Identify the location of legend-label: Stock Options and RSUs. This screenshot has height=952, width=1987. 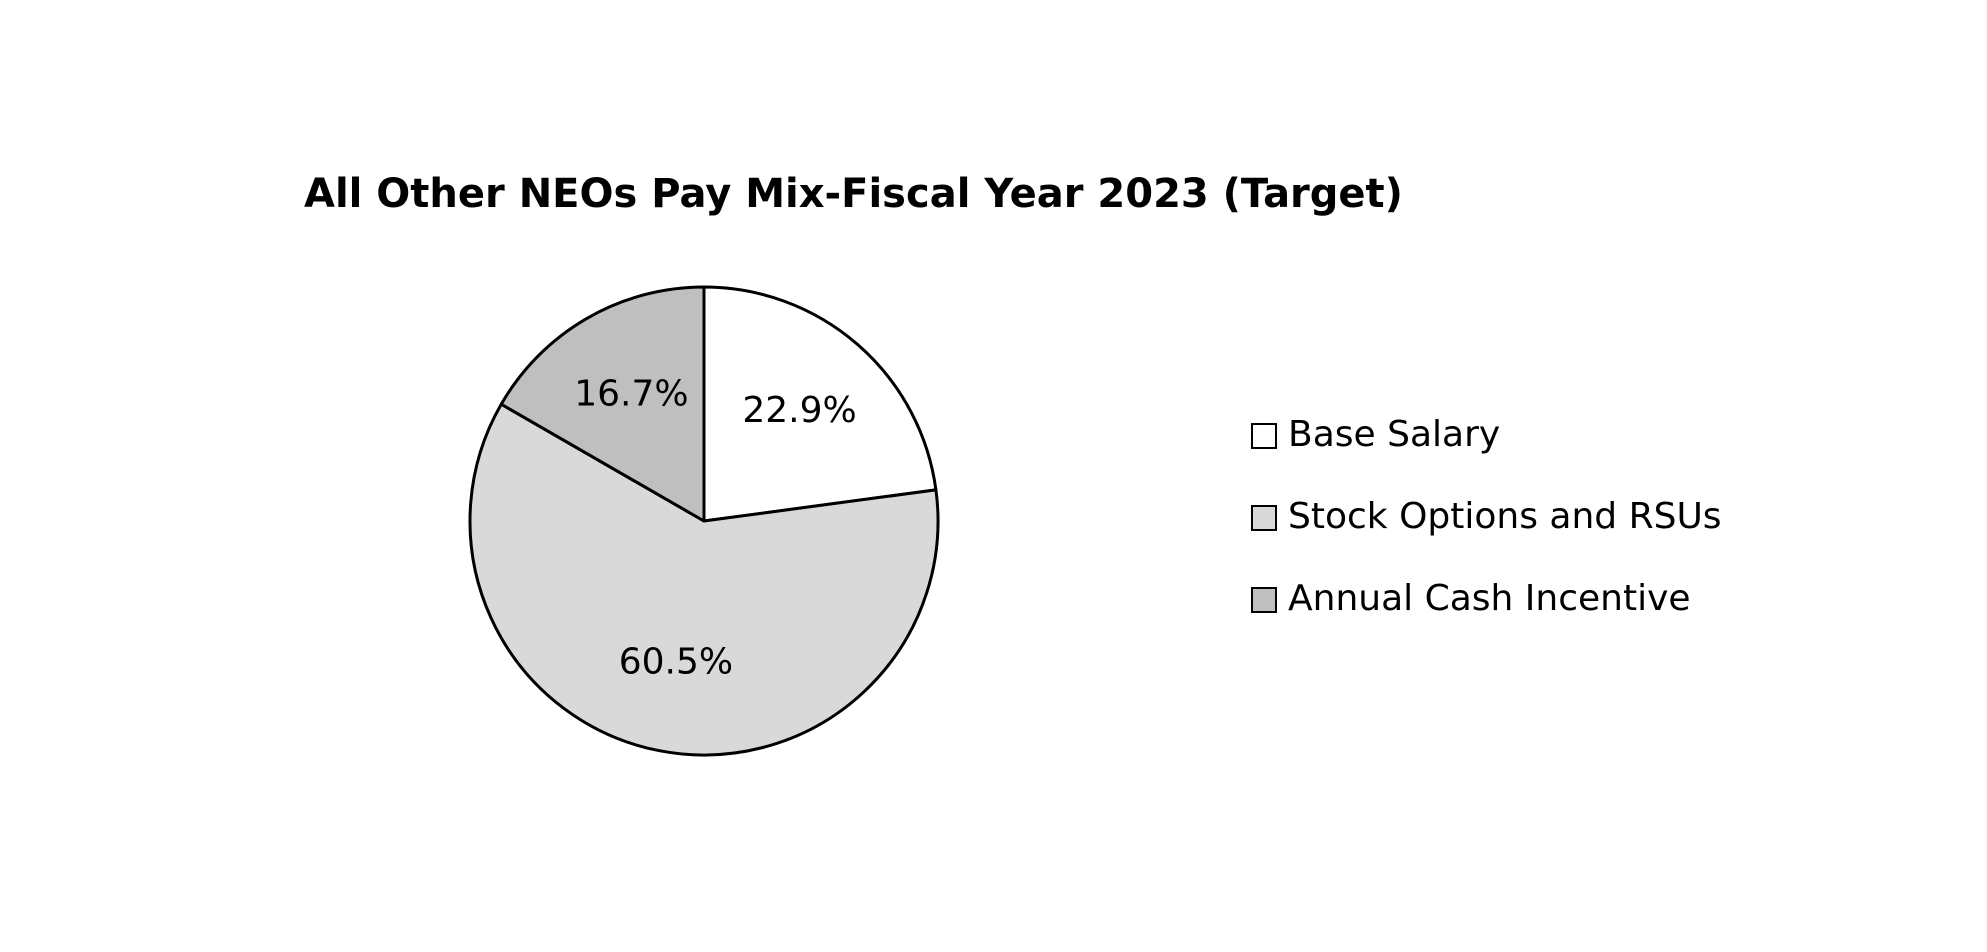
(1505, 516).